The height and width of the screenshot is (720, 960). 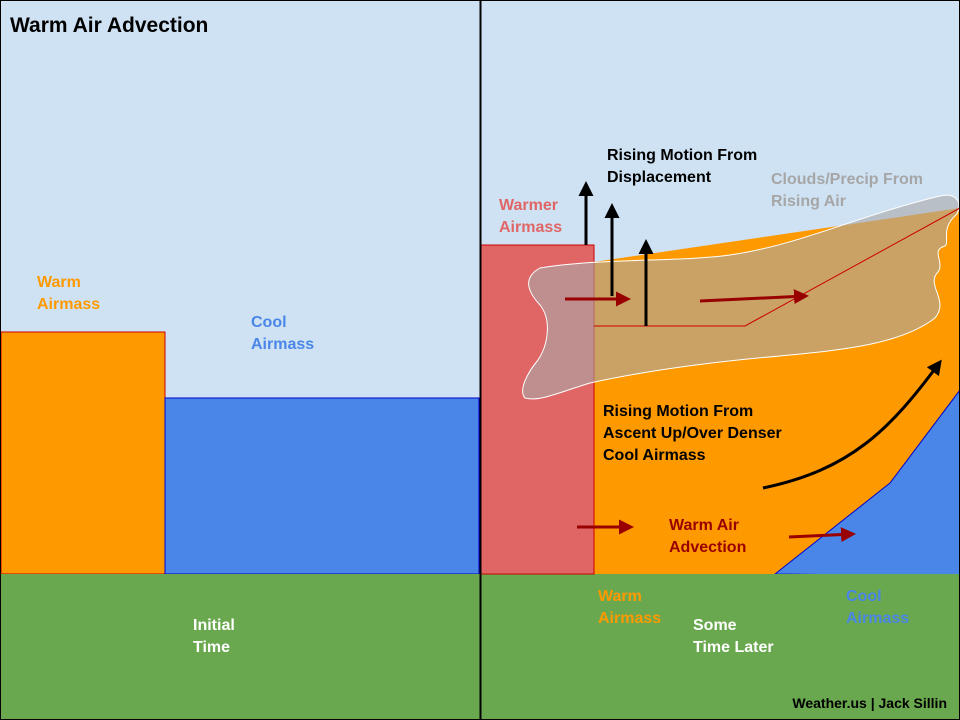 What do you see at coordinates (777, 267) in the screenshot?
I see `warm-airmass-top-edge` at bounding box center [777, 267].